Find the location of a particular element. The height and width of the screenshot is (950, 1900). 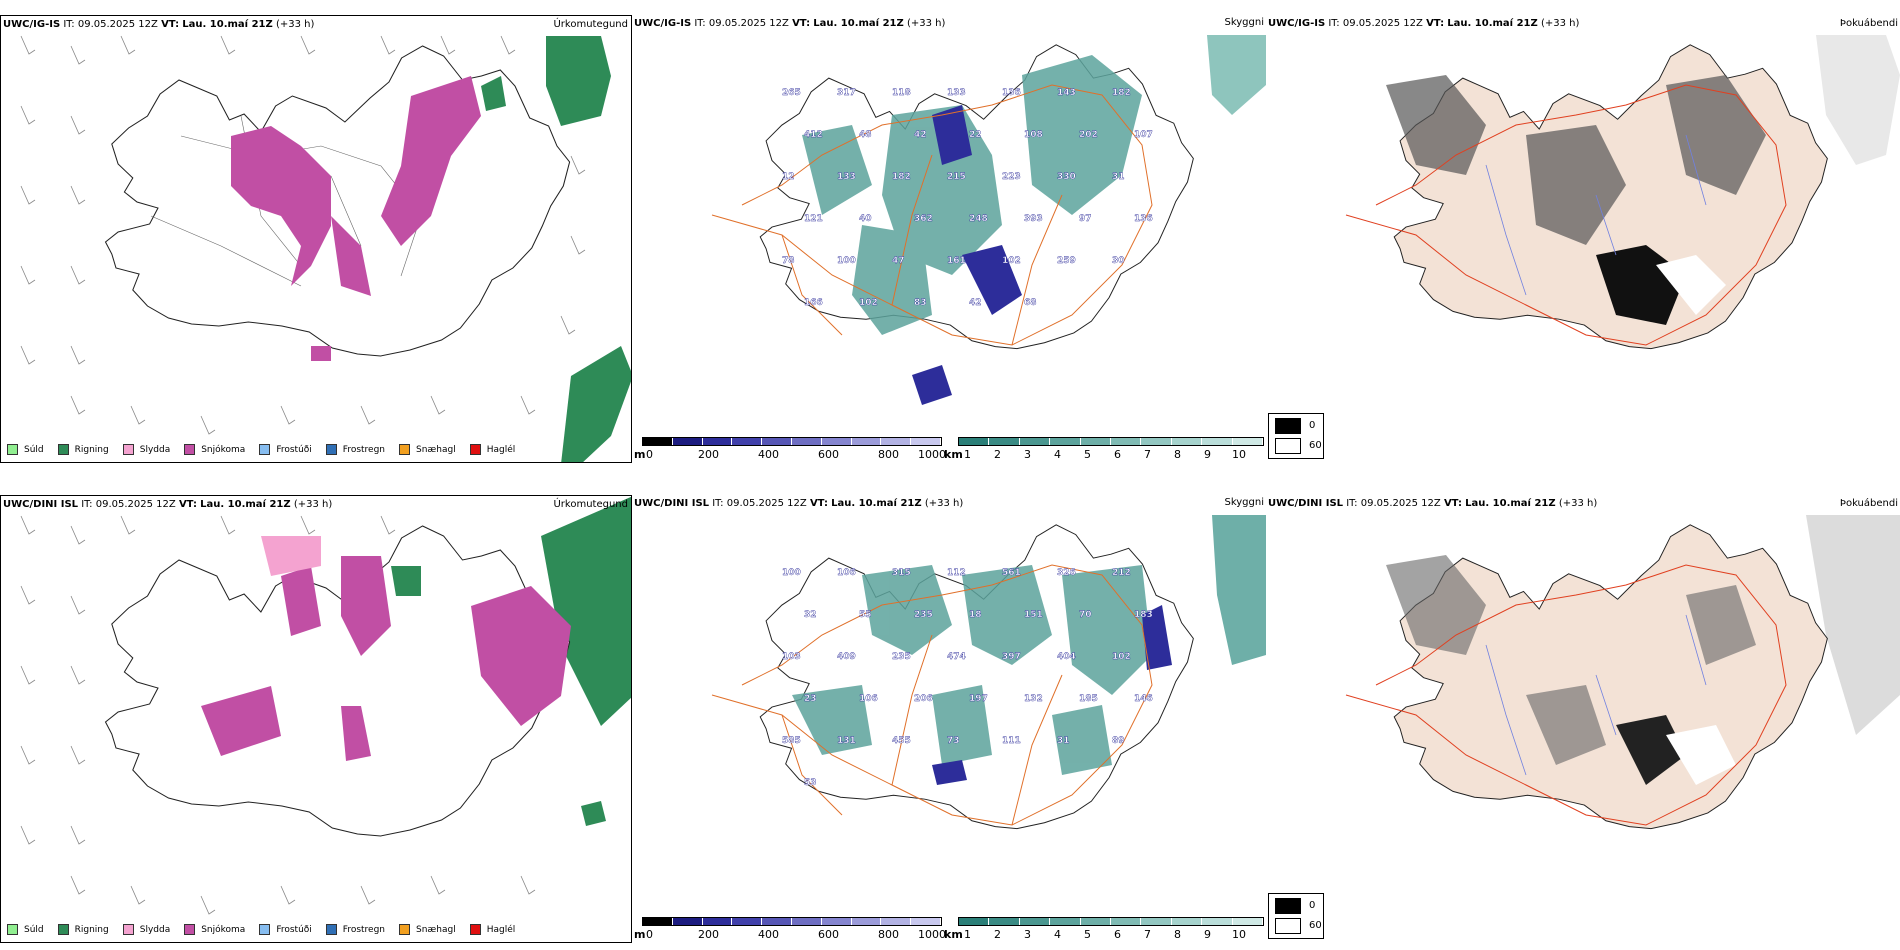

tick: 200 is located at coordinates (708, 454).